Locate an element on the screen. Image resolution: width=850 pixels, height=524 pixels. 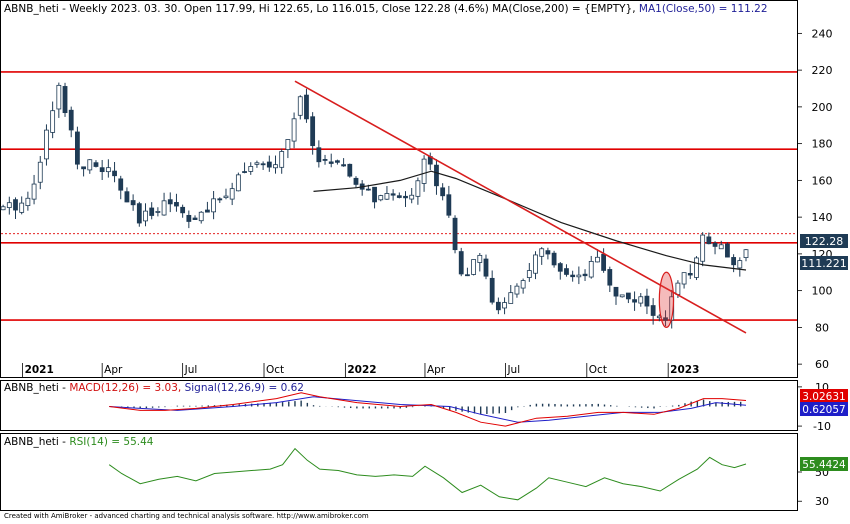
macd-header-macd: MACD(12,26) = 3.03, is located at coordinates (126, 388).